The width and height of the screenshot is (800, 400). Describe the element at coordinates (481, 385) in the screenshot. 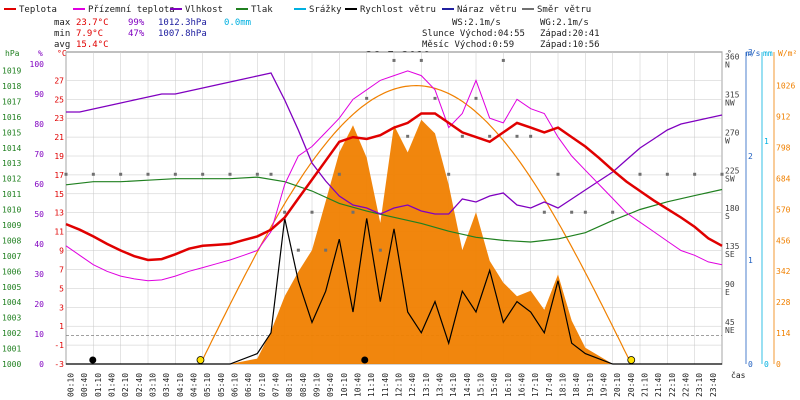

I see `x-tick-label: 15:10` at that location.